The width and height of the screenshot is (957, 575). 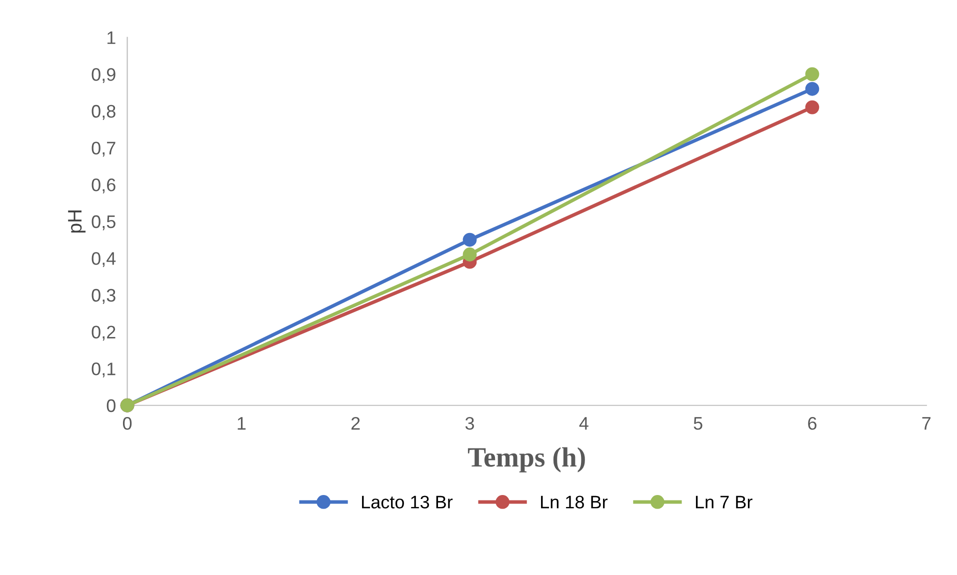 I want to click on y-tick-label: 0,3, so click(x=104, y=296).